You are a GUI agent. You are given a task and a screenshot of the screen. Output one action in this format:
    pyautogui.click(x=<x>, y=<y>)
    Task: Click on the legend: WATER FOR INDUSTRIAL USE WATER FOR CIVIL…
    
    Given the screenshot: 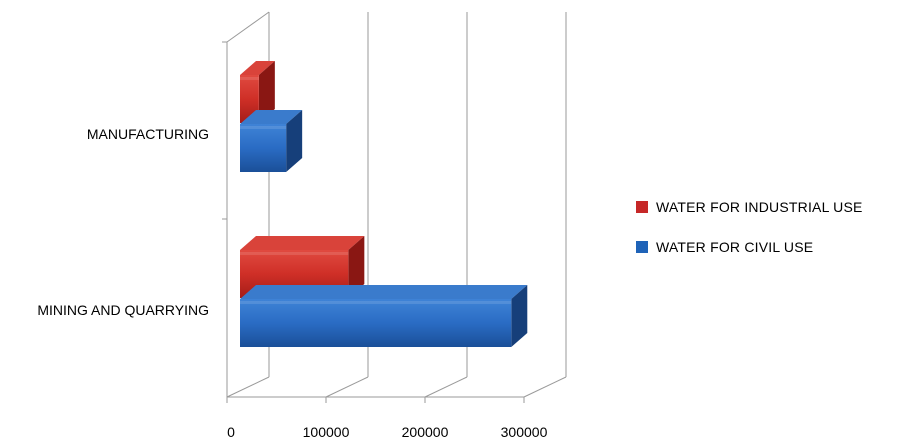 What is the action you would take?
    pyautogui.click(x=749, y=238)
    